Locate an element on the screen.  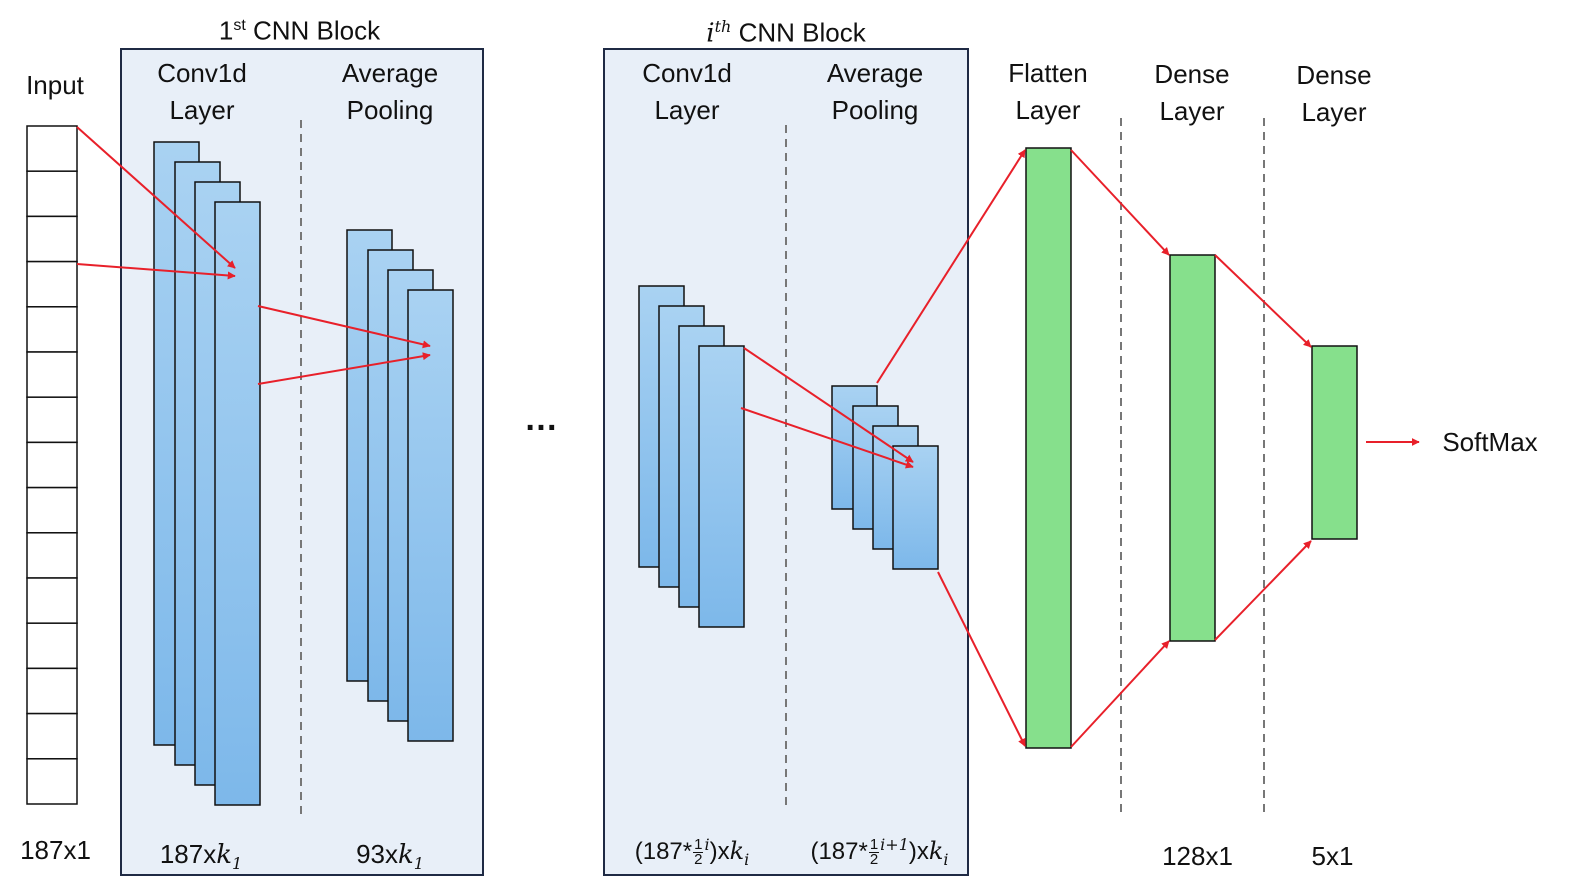
block-1-pool-stack is located at coordinates (400, 485).